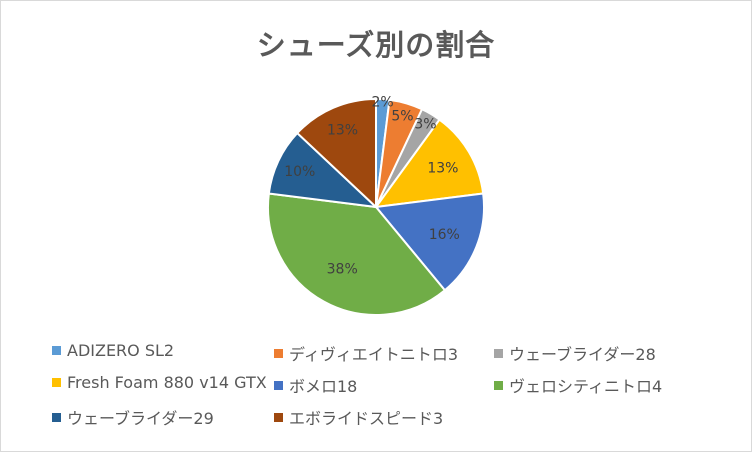 Image resolution: width=752 pixels, height=452 pixels. What do you see at coordinates (140, 418) in the screenshot?
I see `legend-label: ウェーブライダー29` at bounding box center [140, 418].